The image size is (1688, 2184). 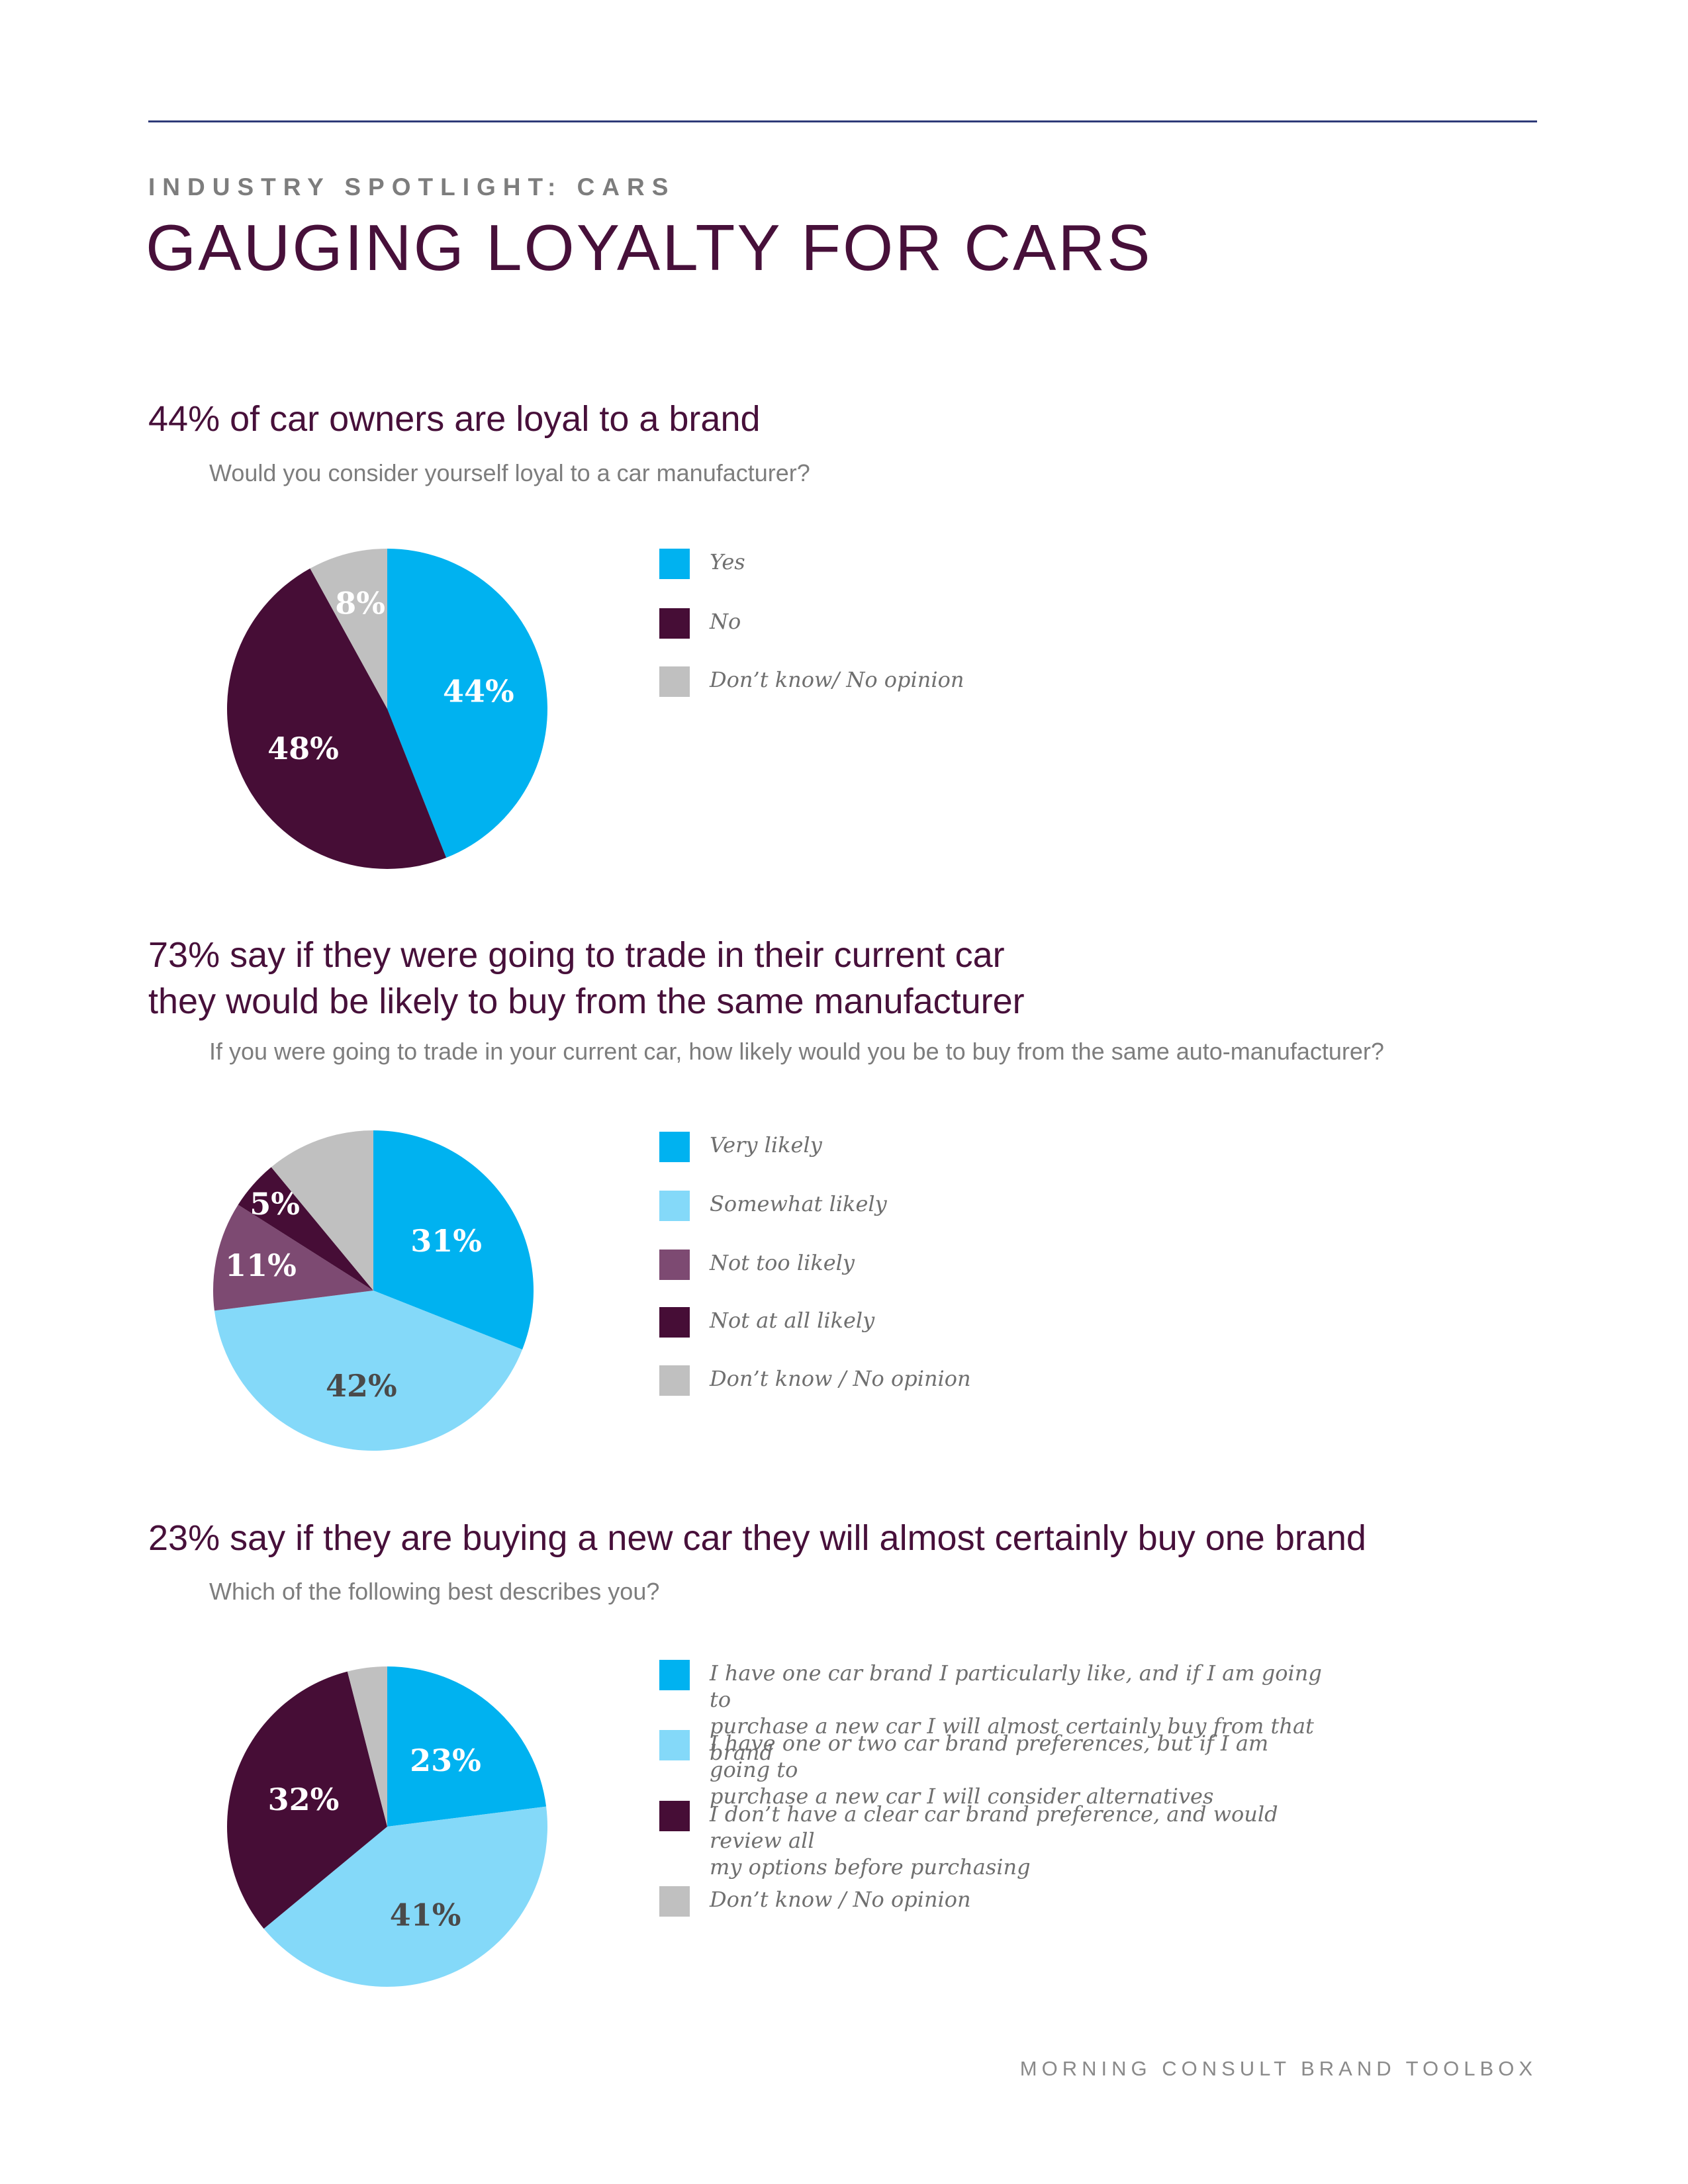 What do you see at coordinates (995, 681) in the screenshot?
I see `legend-item: Don’t know/ No opinion` at bounding box center [995, 681].